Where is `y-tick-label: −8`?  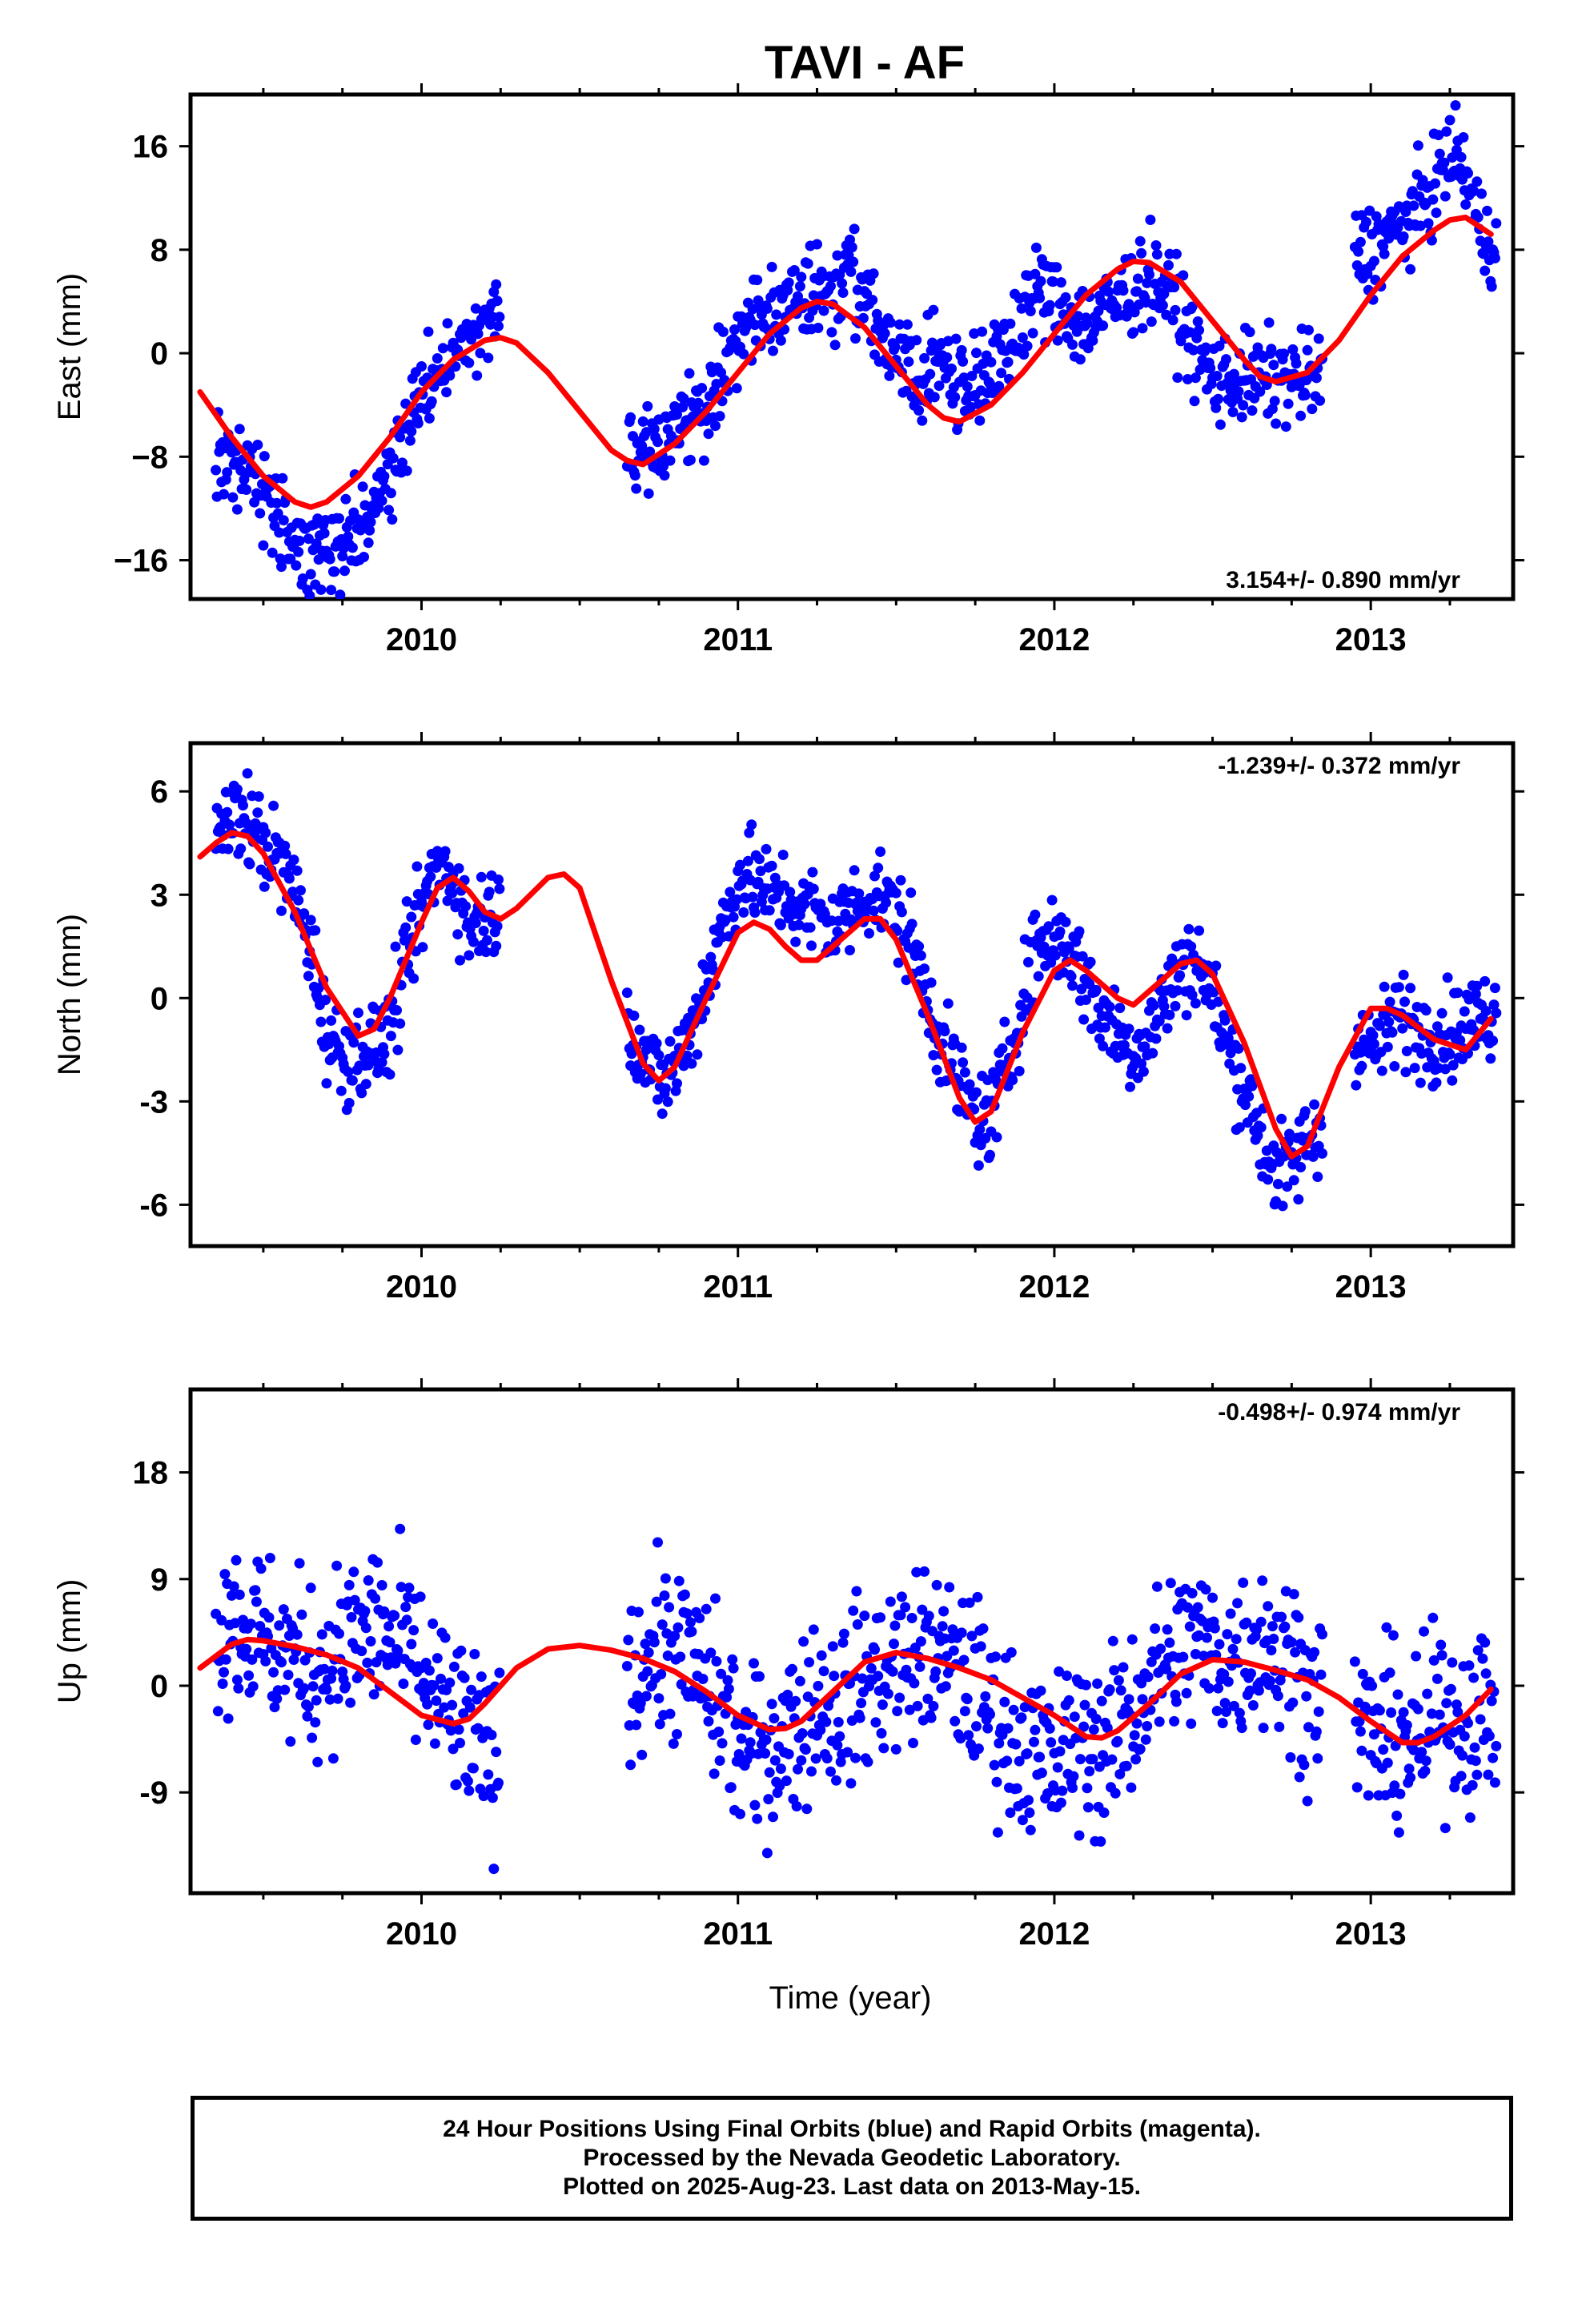 y-tick-label: −8 is located at coordinates (149, 457).